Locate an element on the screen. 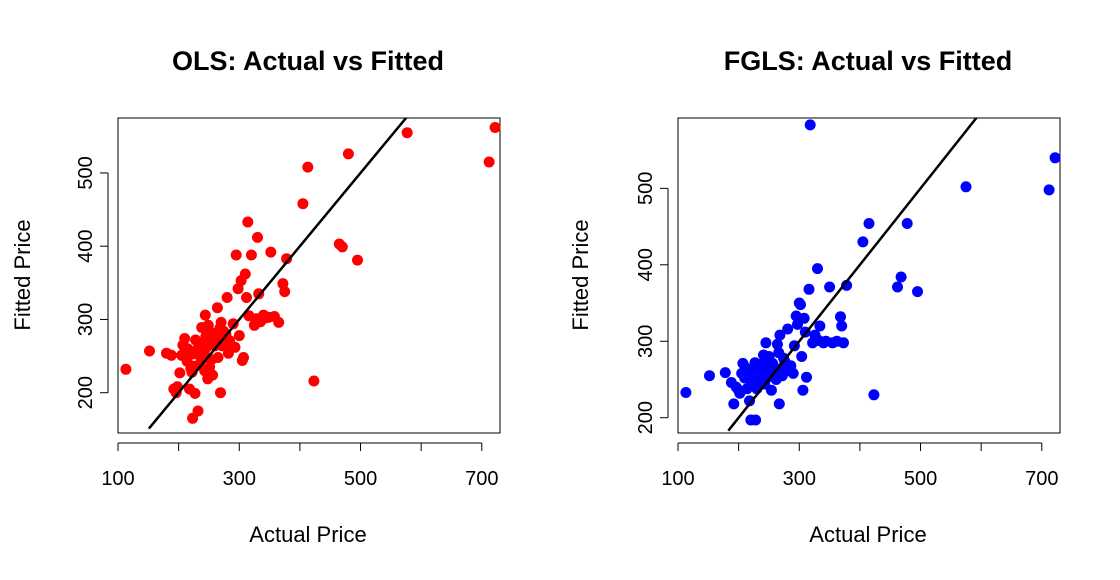  ols-y-axis: 200 300 400 500 is located at coordinates (92, 282).